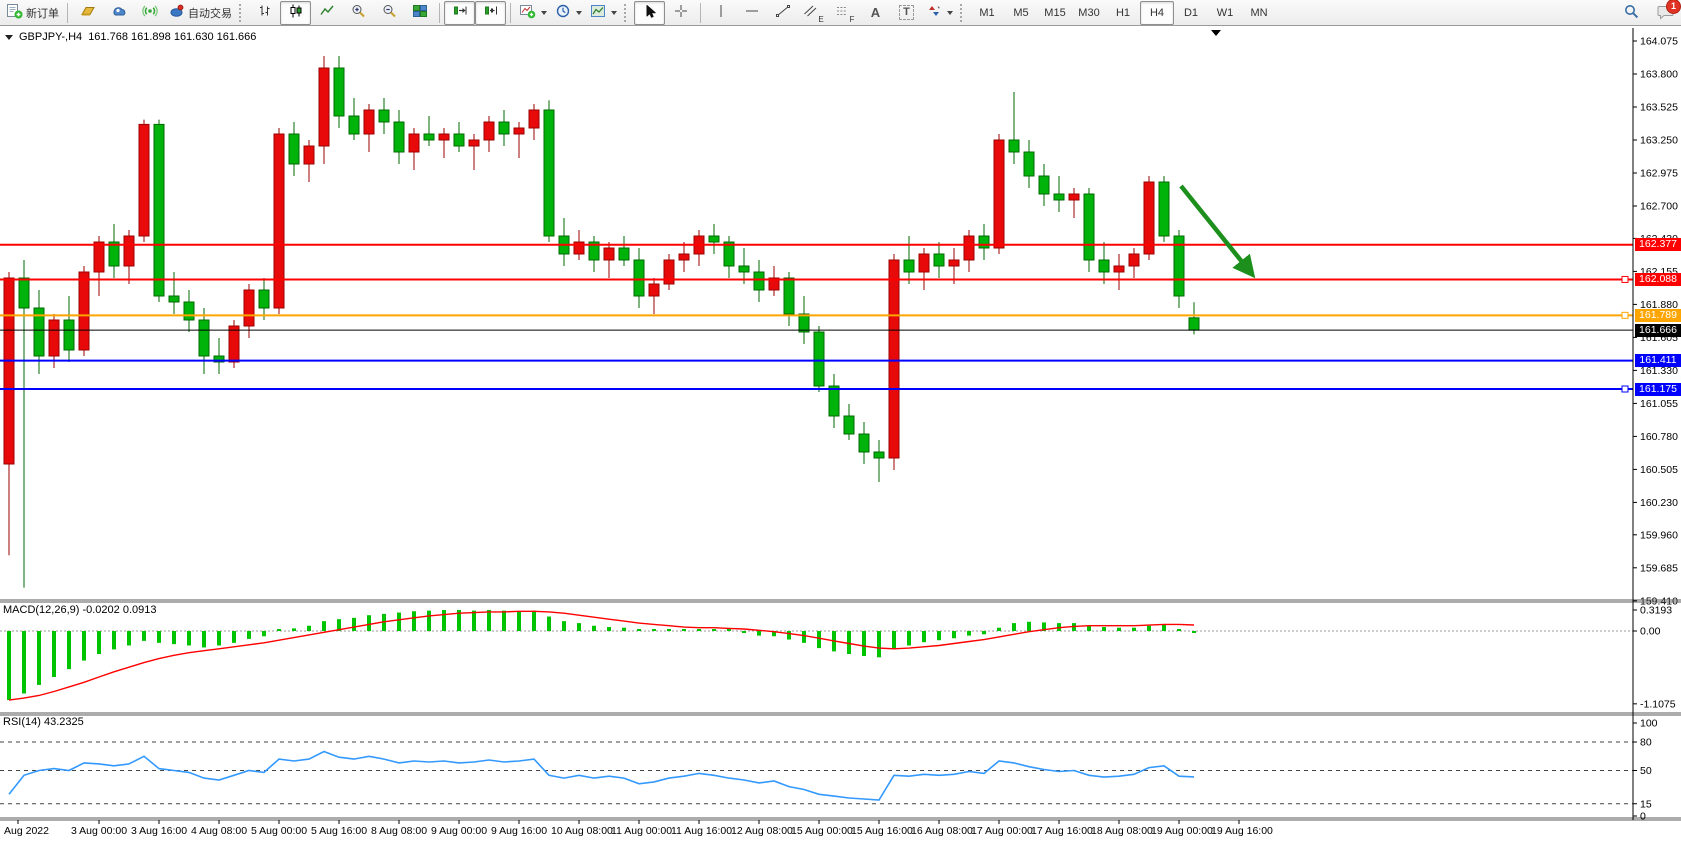 This screenshot has height=843, width=1681. Describe the element at coordinates (1021, 12) in the screenshot. I see `timeframe-m5-button: M5` at that location.